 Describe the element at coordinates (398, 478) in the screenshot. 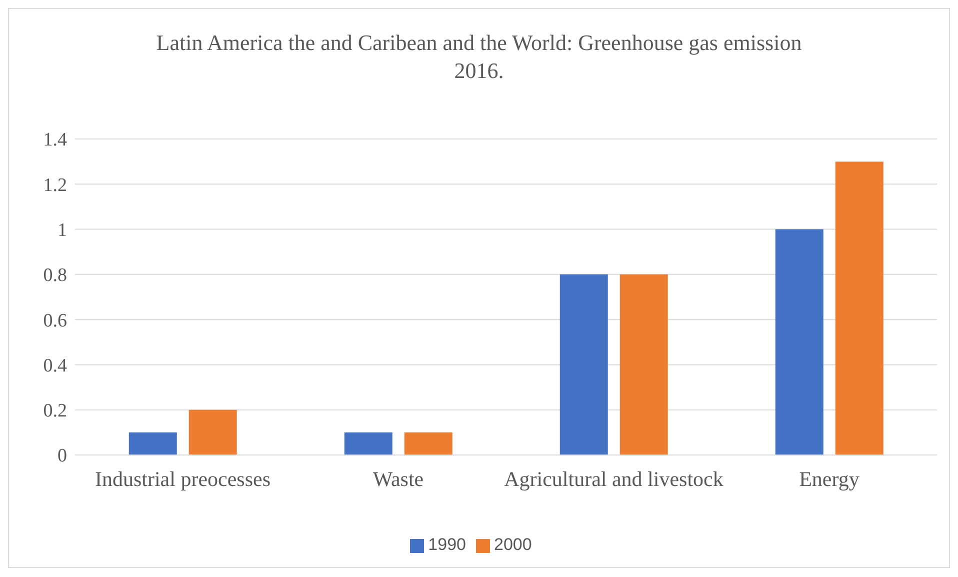

I see `x-tick-label: Waste` at that location.